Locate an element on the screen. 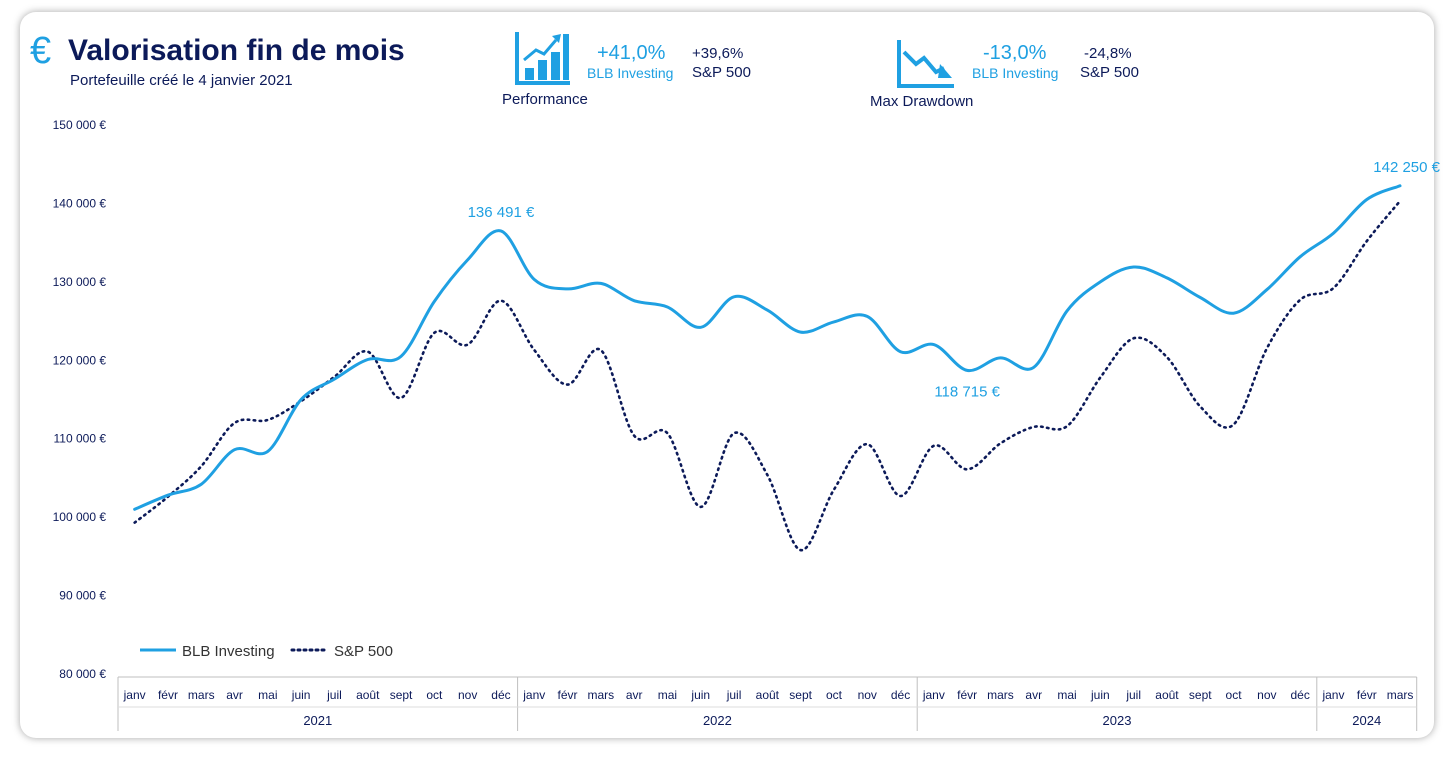 The height and width of the screenshot is (758, 1456). bar-chart-up-icon is located at coordinates (542, 58).